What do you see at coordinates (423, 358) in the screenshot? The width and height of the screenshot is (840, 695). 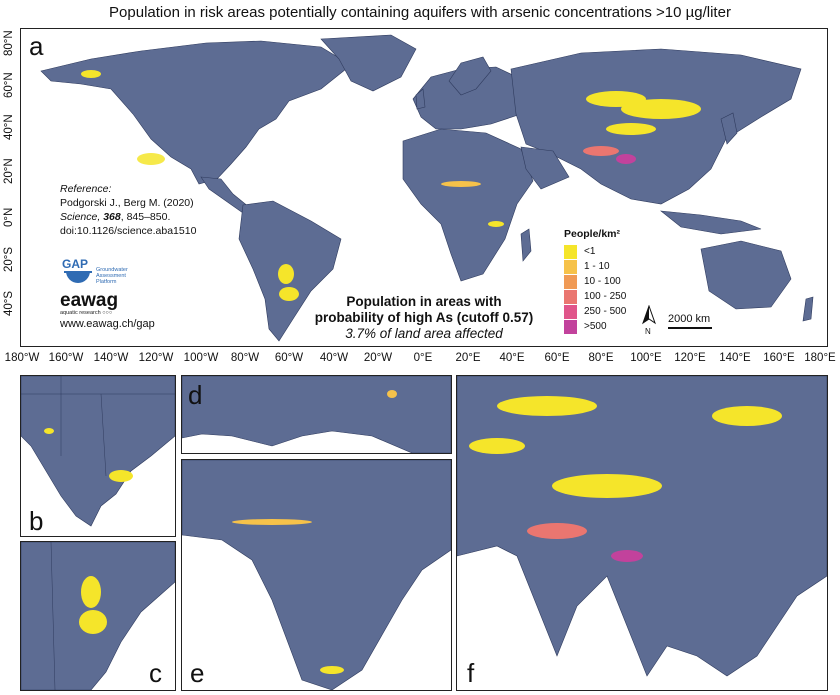 I see `lon-tick: 0°E` at bounding box center [423, 358].